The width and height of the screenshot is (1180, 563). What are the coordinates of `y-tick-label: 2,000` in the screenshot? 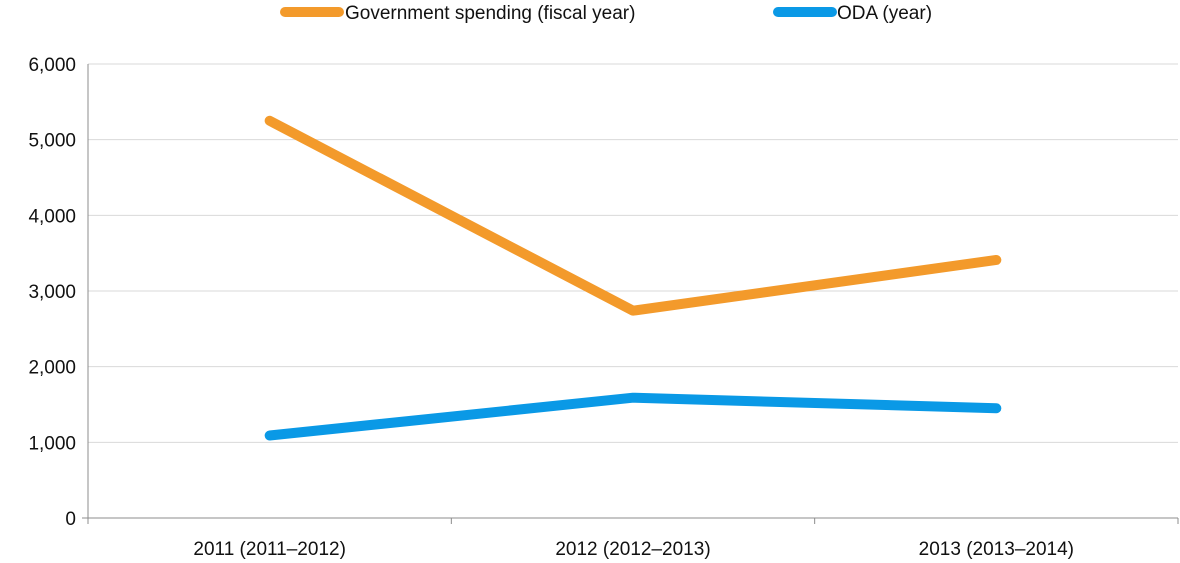 It's located at (52, 368).